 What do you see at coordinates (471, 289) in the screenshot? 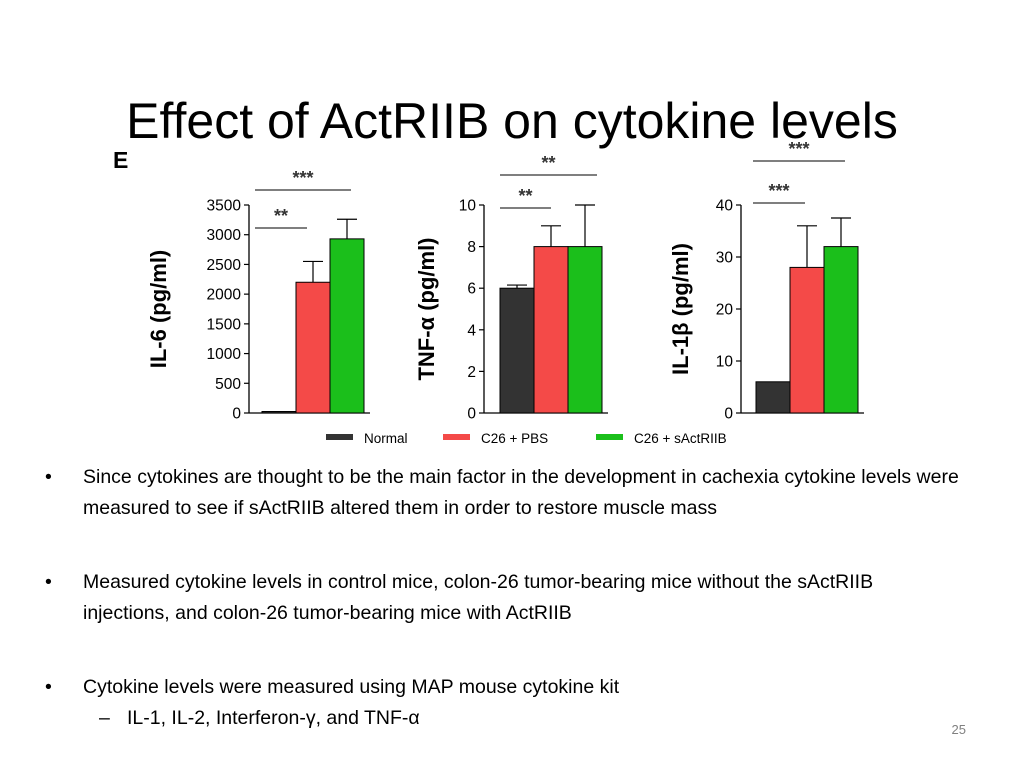
I see `y-tick-label: 6` at bounding box center [471, 289].